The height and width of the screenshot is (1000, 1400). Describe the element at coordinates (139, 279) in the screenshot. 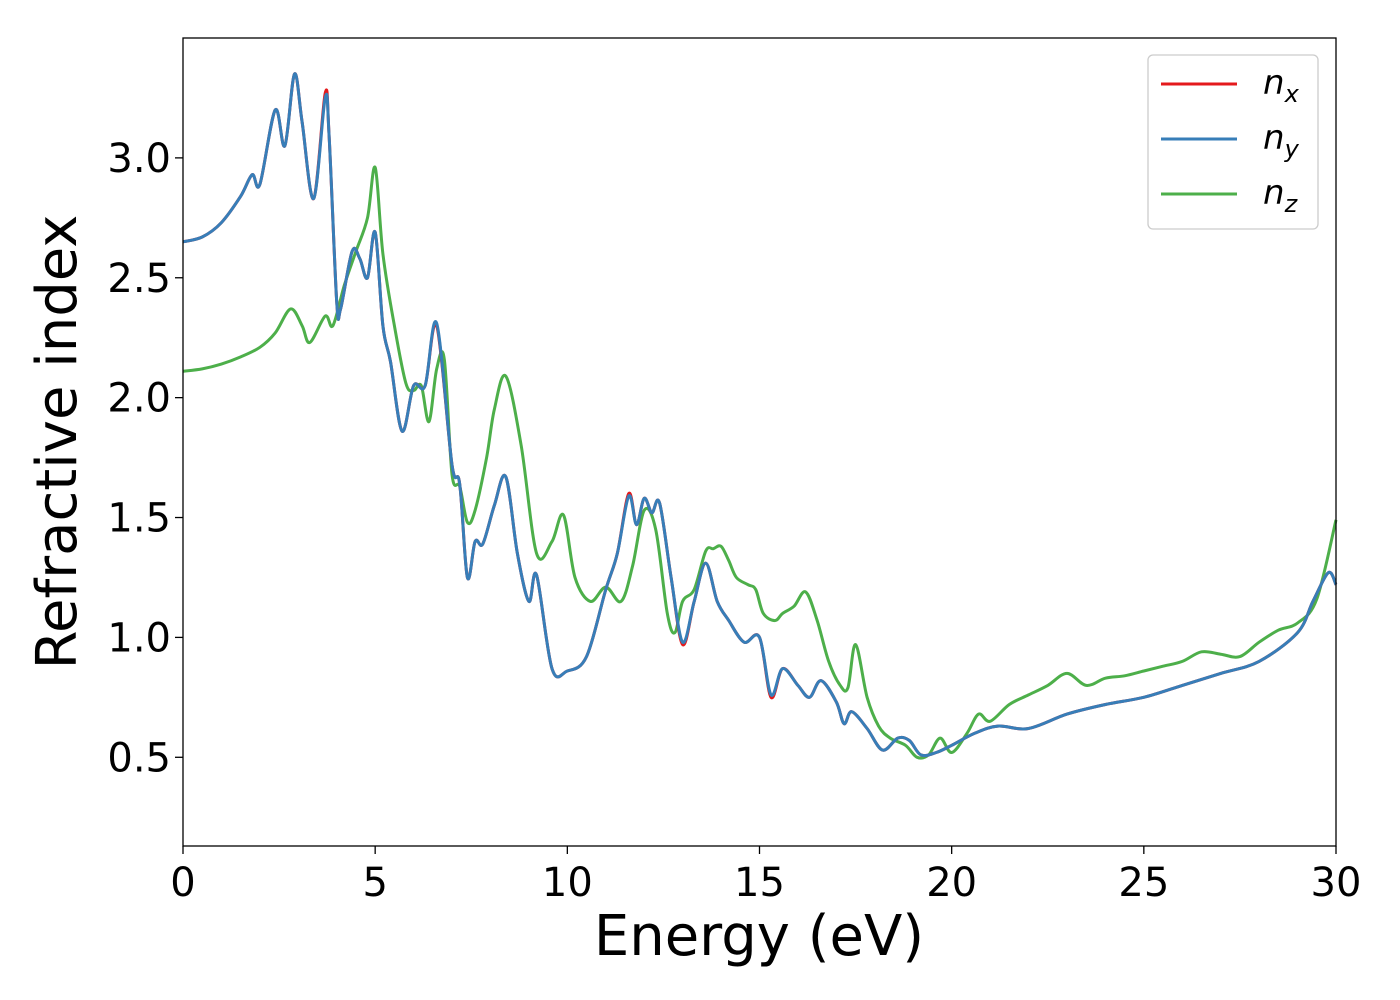

I see `y-tick-label: 2.5` at that location.